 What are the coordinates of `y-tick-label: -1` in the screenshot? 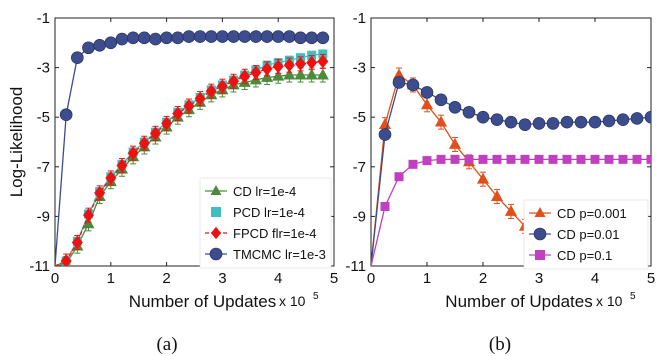 It's located at (43, 18).